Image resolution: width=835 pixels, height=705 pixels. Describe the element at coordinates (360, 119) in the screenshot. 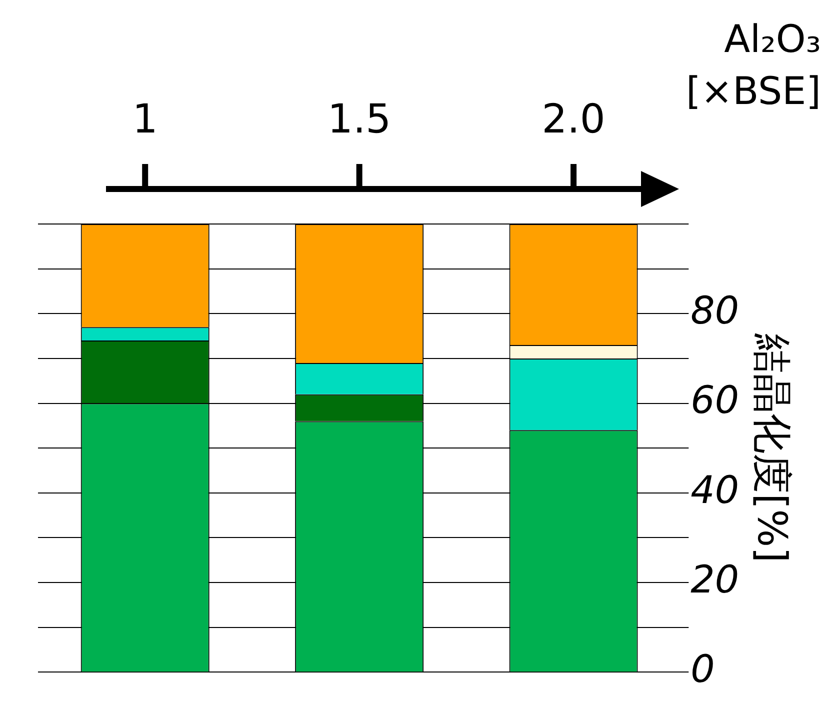

I see `x-tick-label: 1.5` at that location.